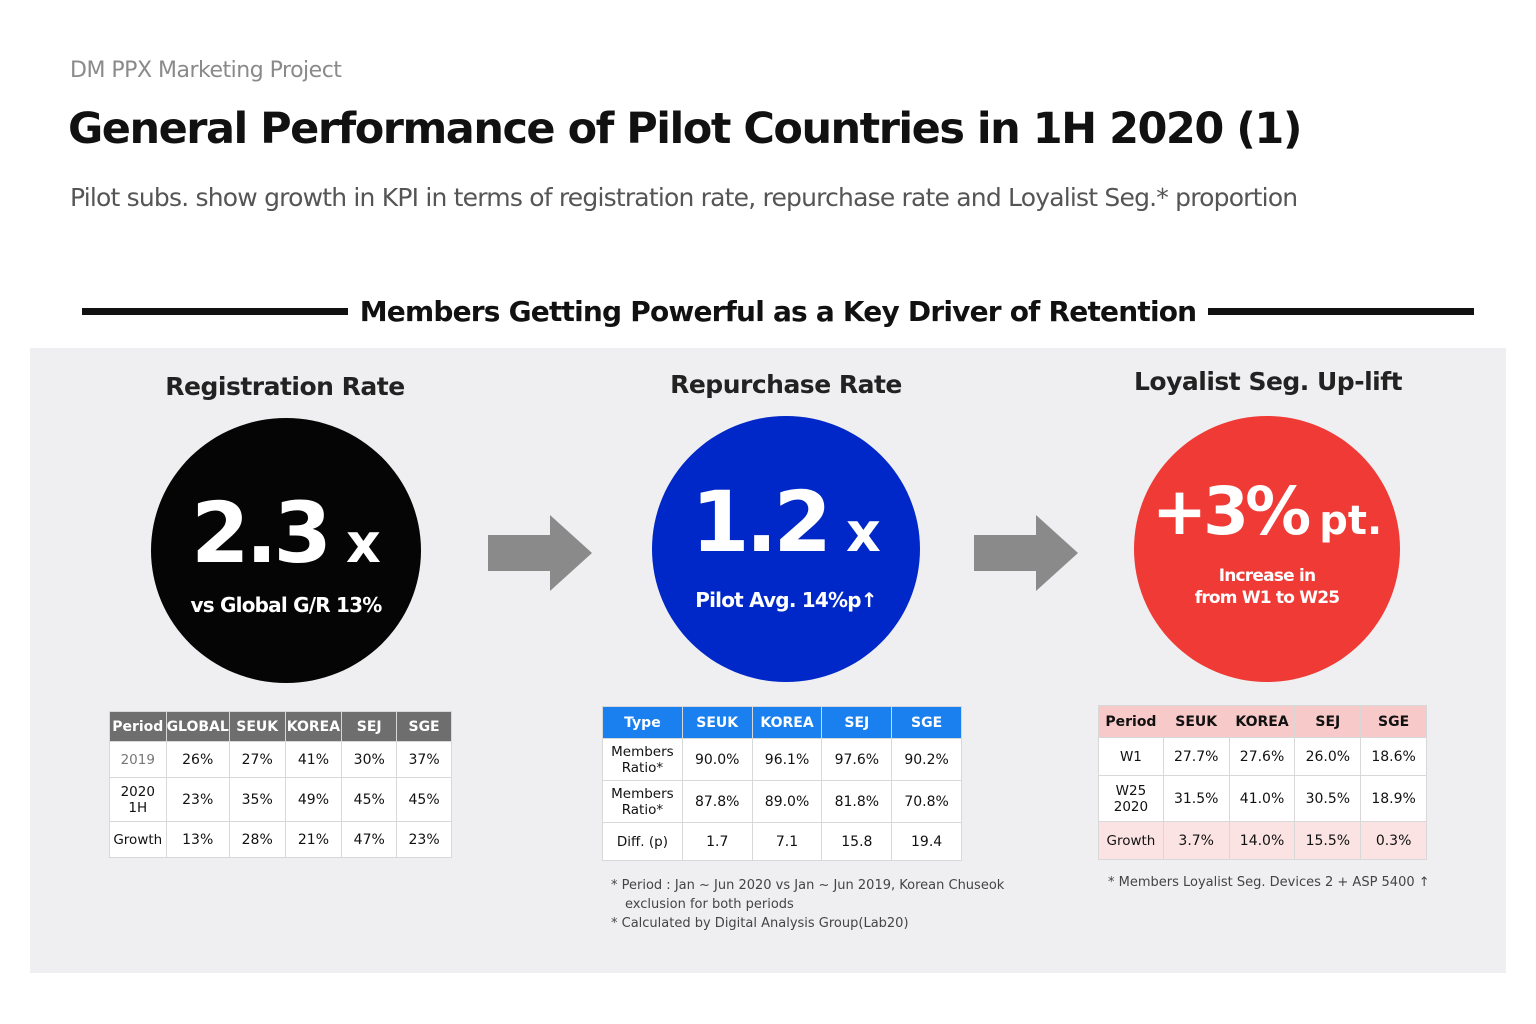 Image resolution: width=1536 pixels, height=1024 pixels. What do you see at coordinates (313, 799) in the screenshot?
I see `table-cell: 49%` at bounding box center [313, 799].